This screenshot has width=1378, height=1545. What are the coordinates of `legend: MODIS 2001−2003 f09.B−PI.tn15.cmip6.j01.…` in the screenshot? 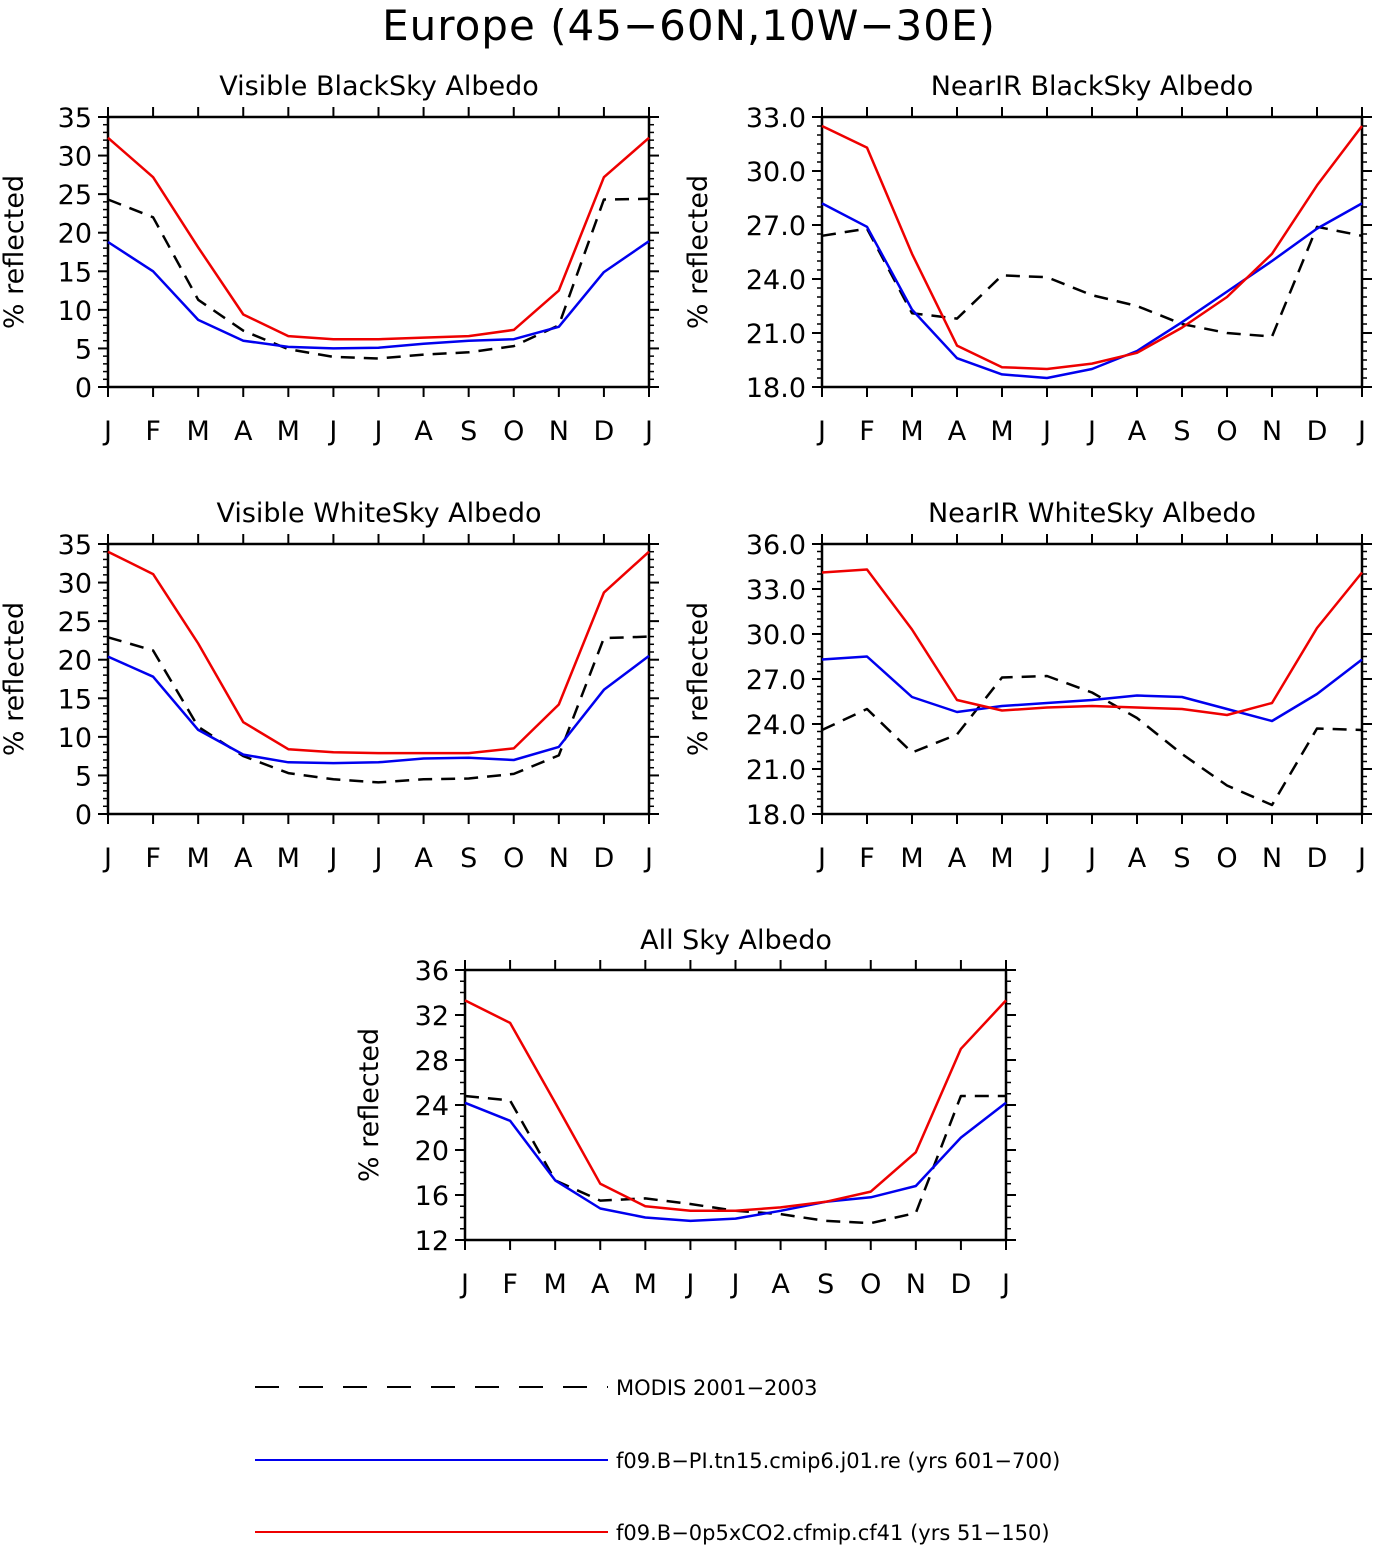 It's located at (657, 1460).